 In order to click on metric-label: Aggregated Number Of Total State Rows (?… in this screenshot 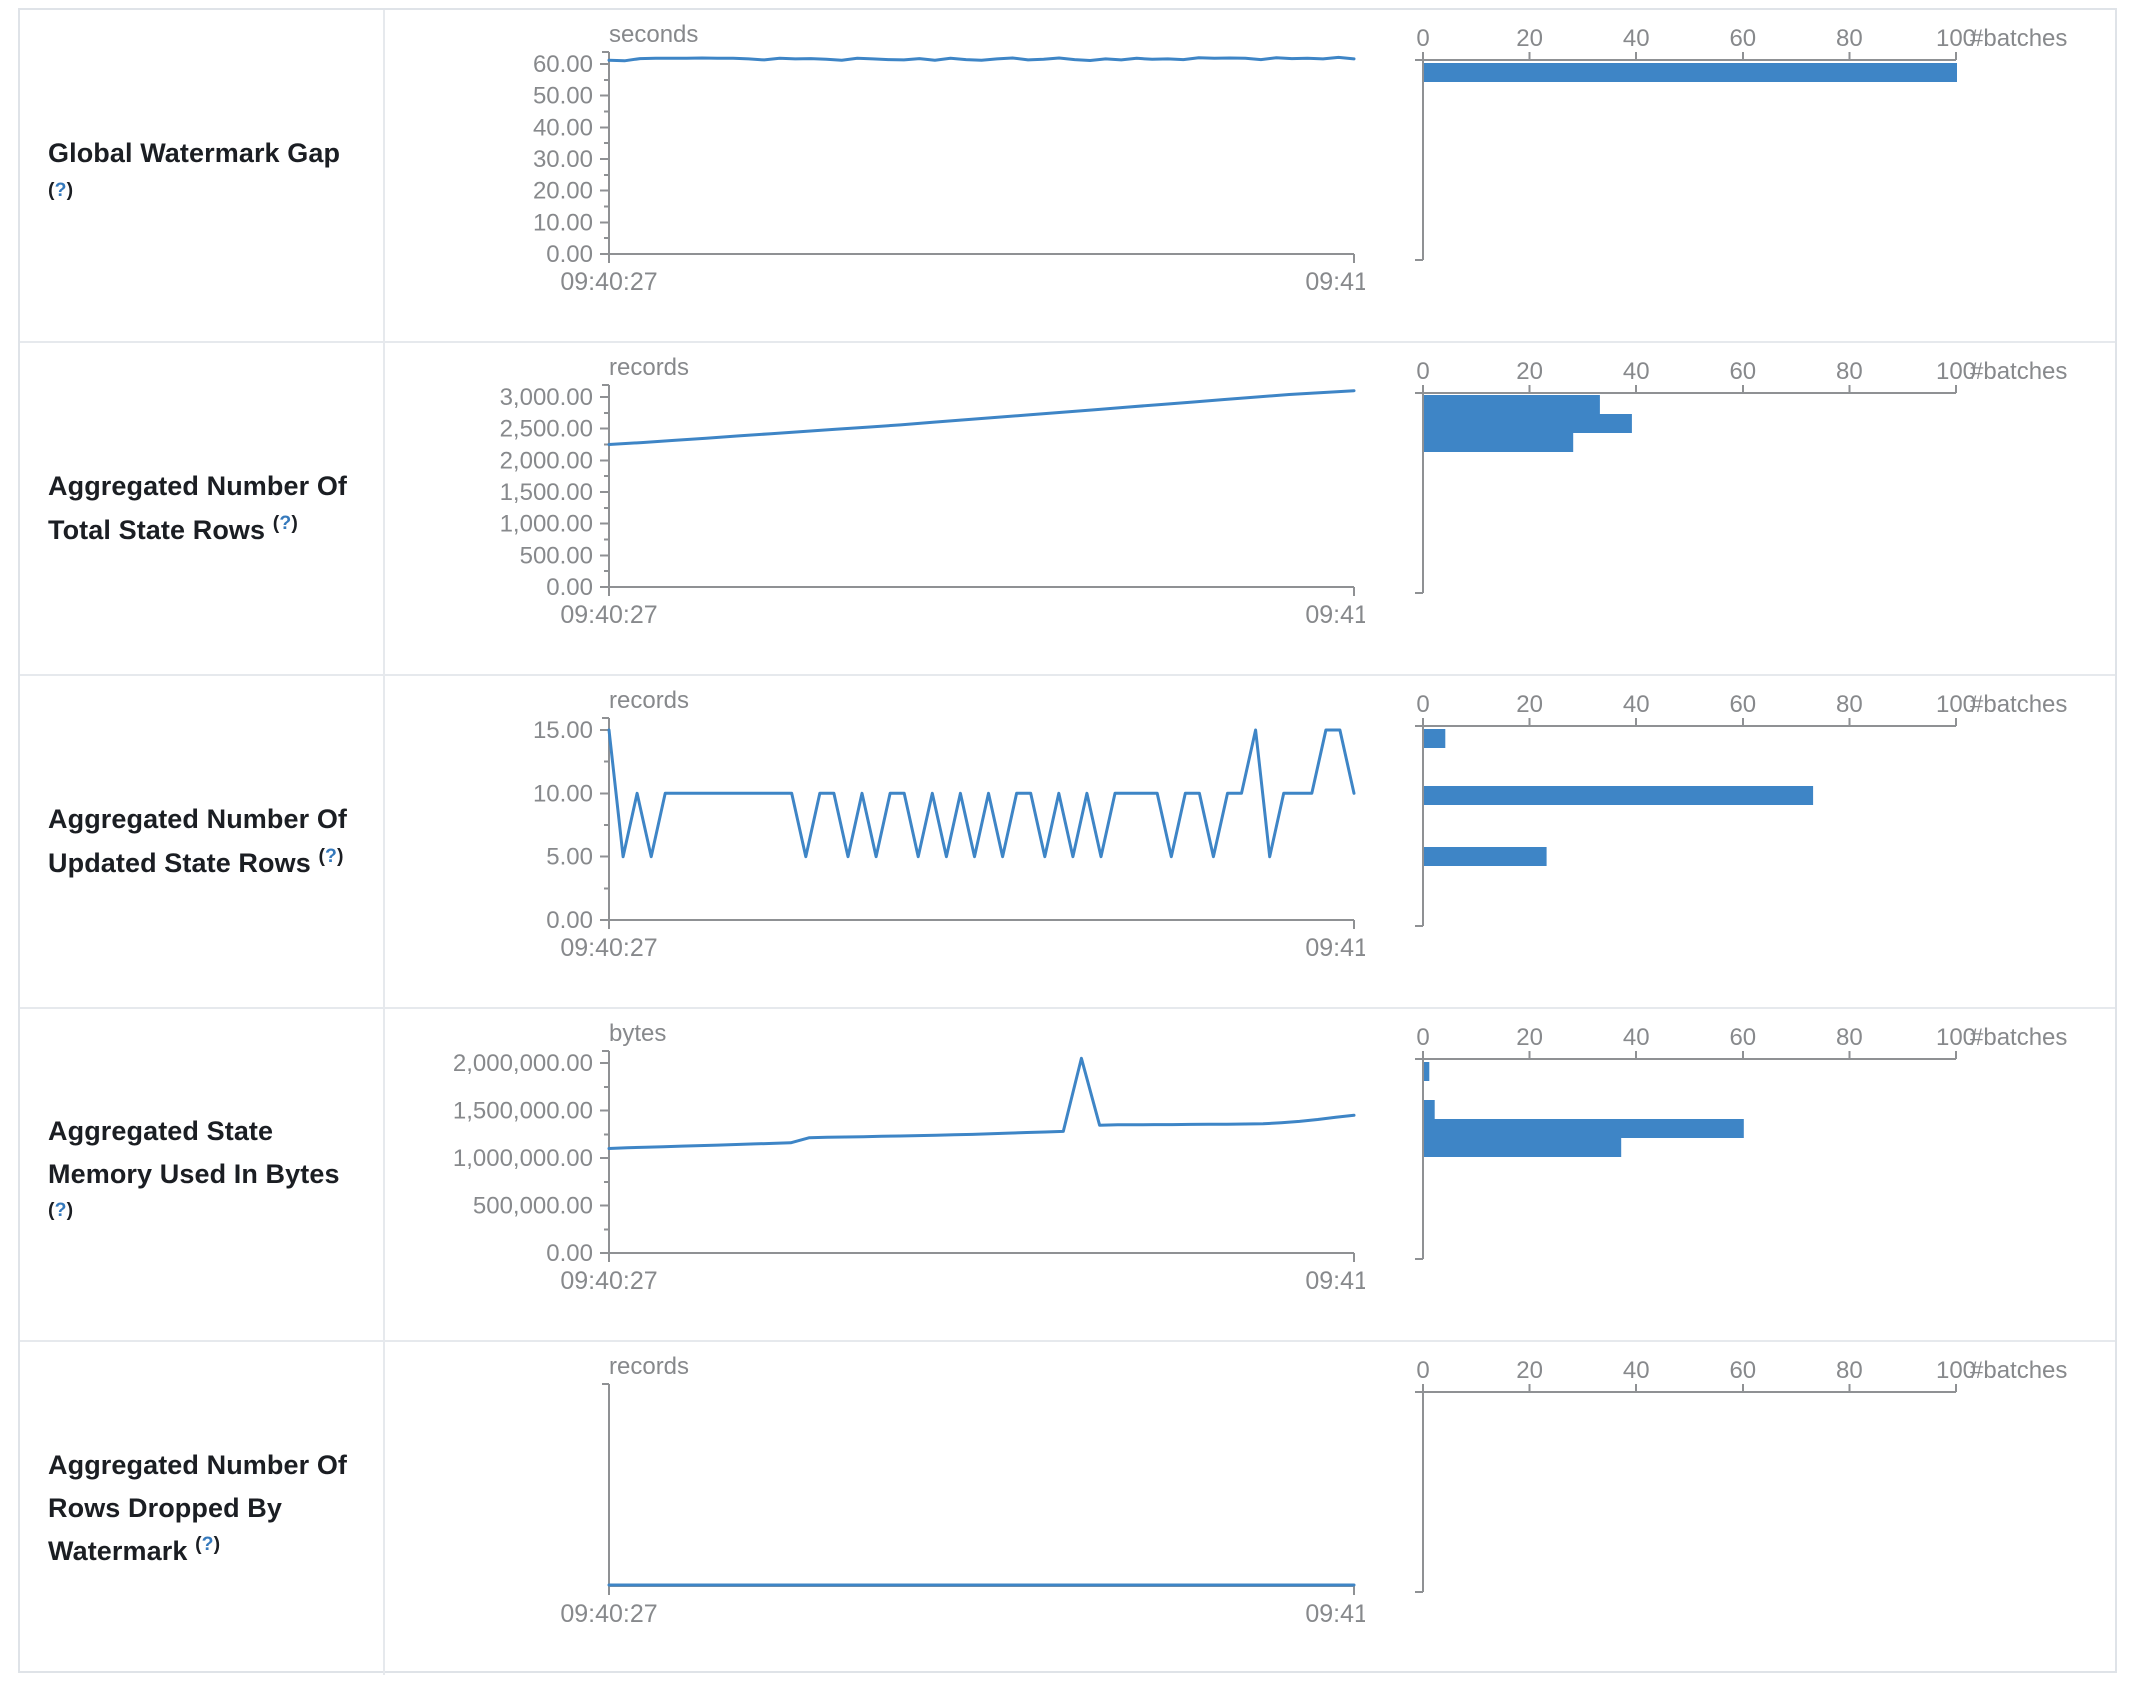, I will do `click(201, 508)`.